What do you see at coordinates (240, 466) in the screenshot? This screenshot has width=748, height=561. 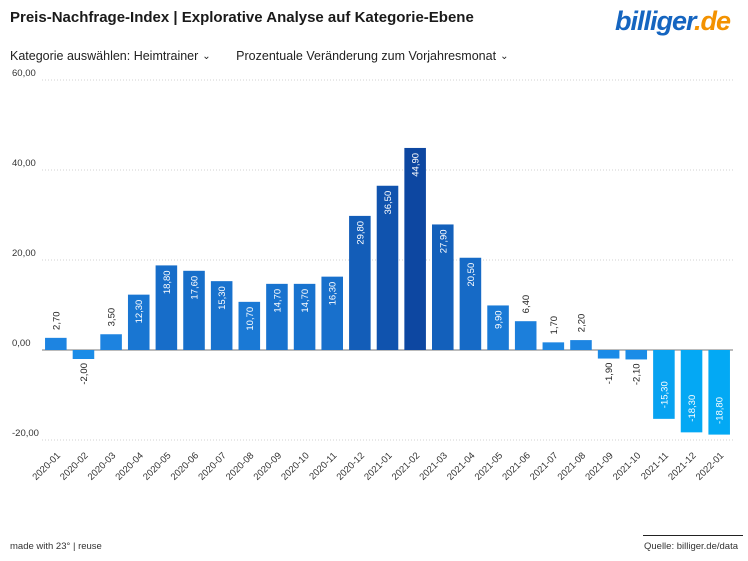 I see `x-tick-label: 2020-08` at bounding box center [240, 466].